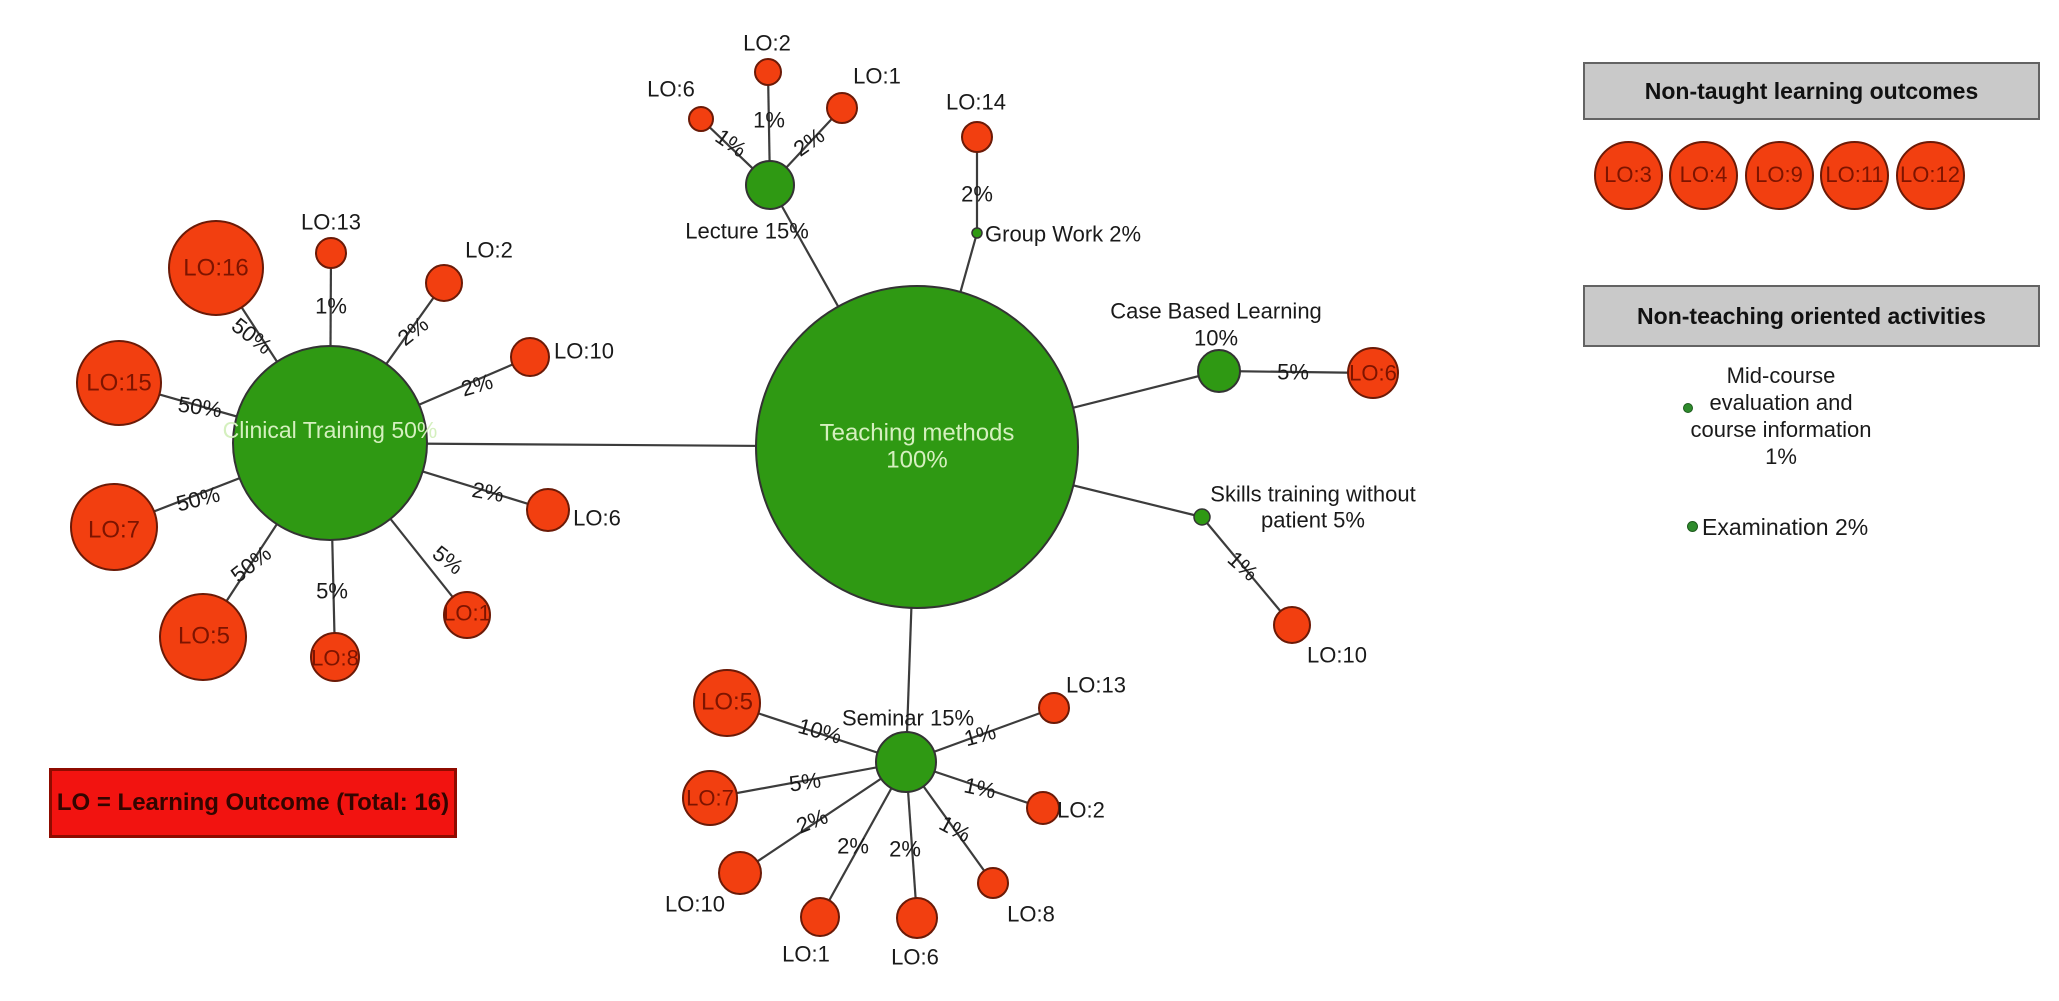 This screenshot has width=2059, height=1001. I want to click on clinical-lo7-circle, so click(114, 527).